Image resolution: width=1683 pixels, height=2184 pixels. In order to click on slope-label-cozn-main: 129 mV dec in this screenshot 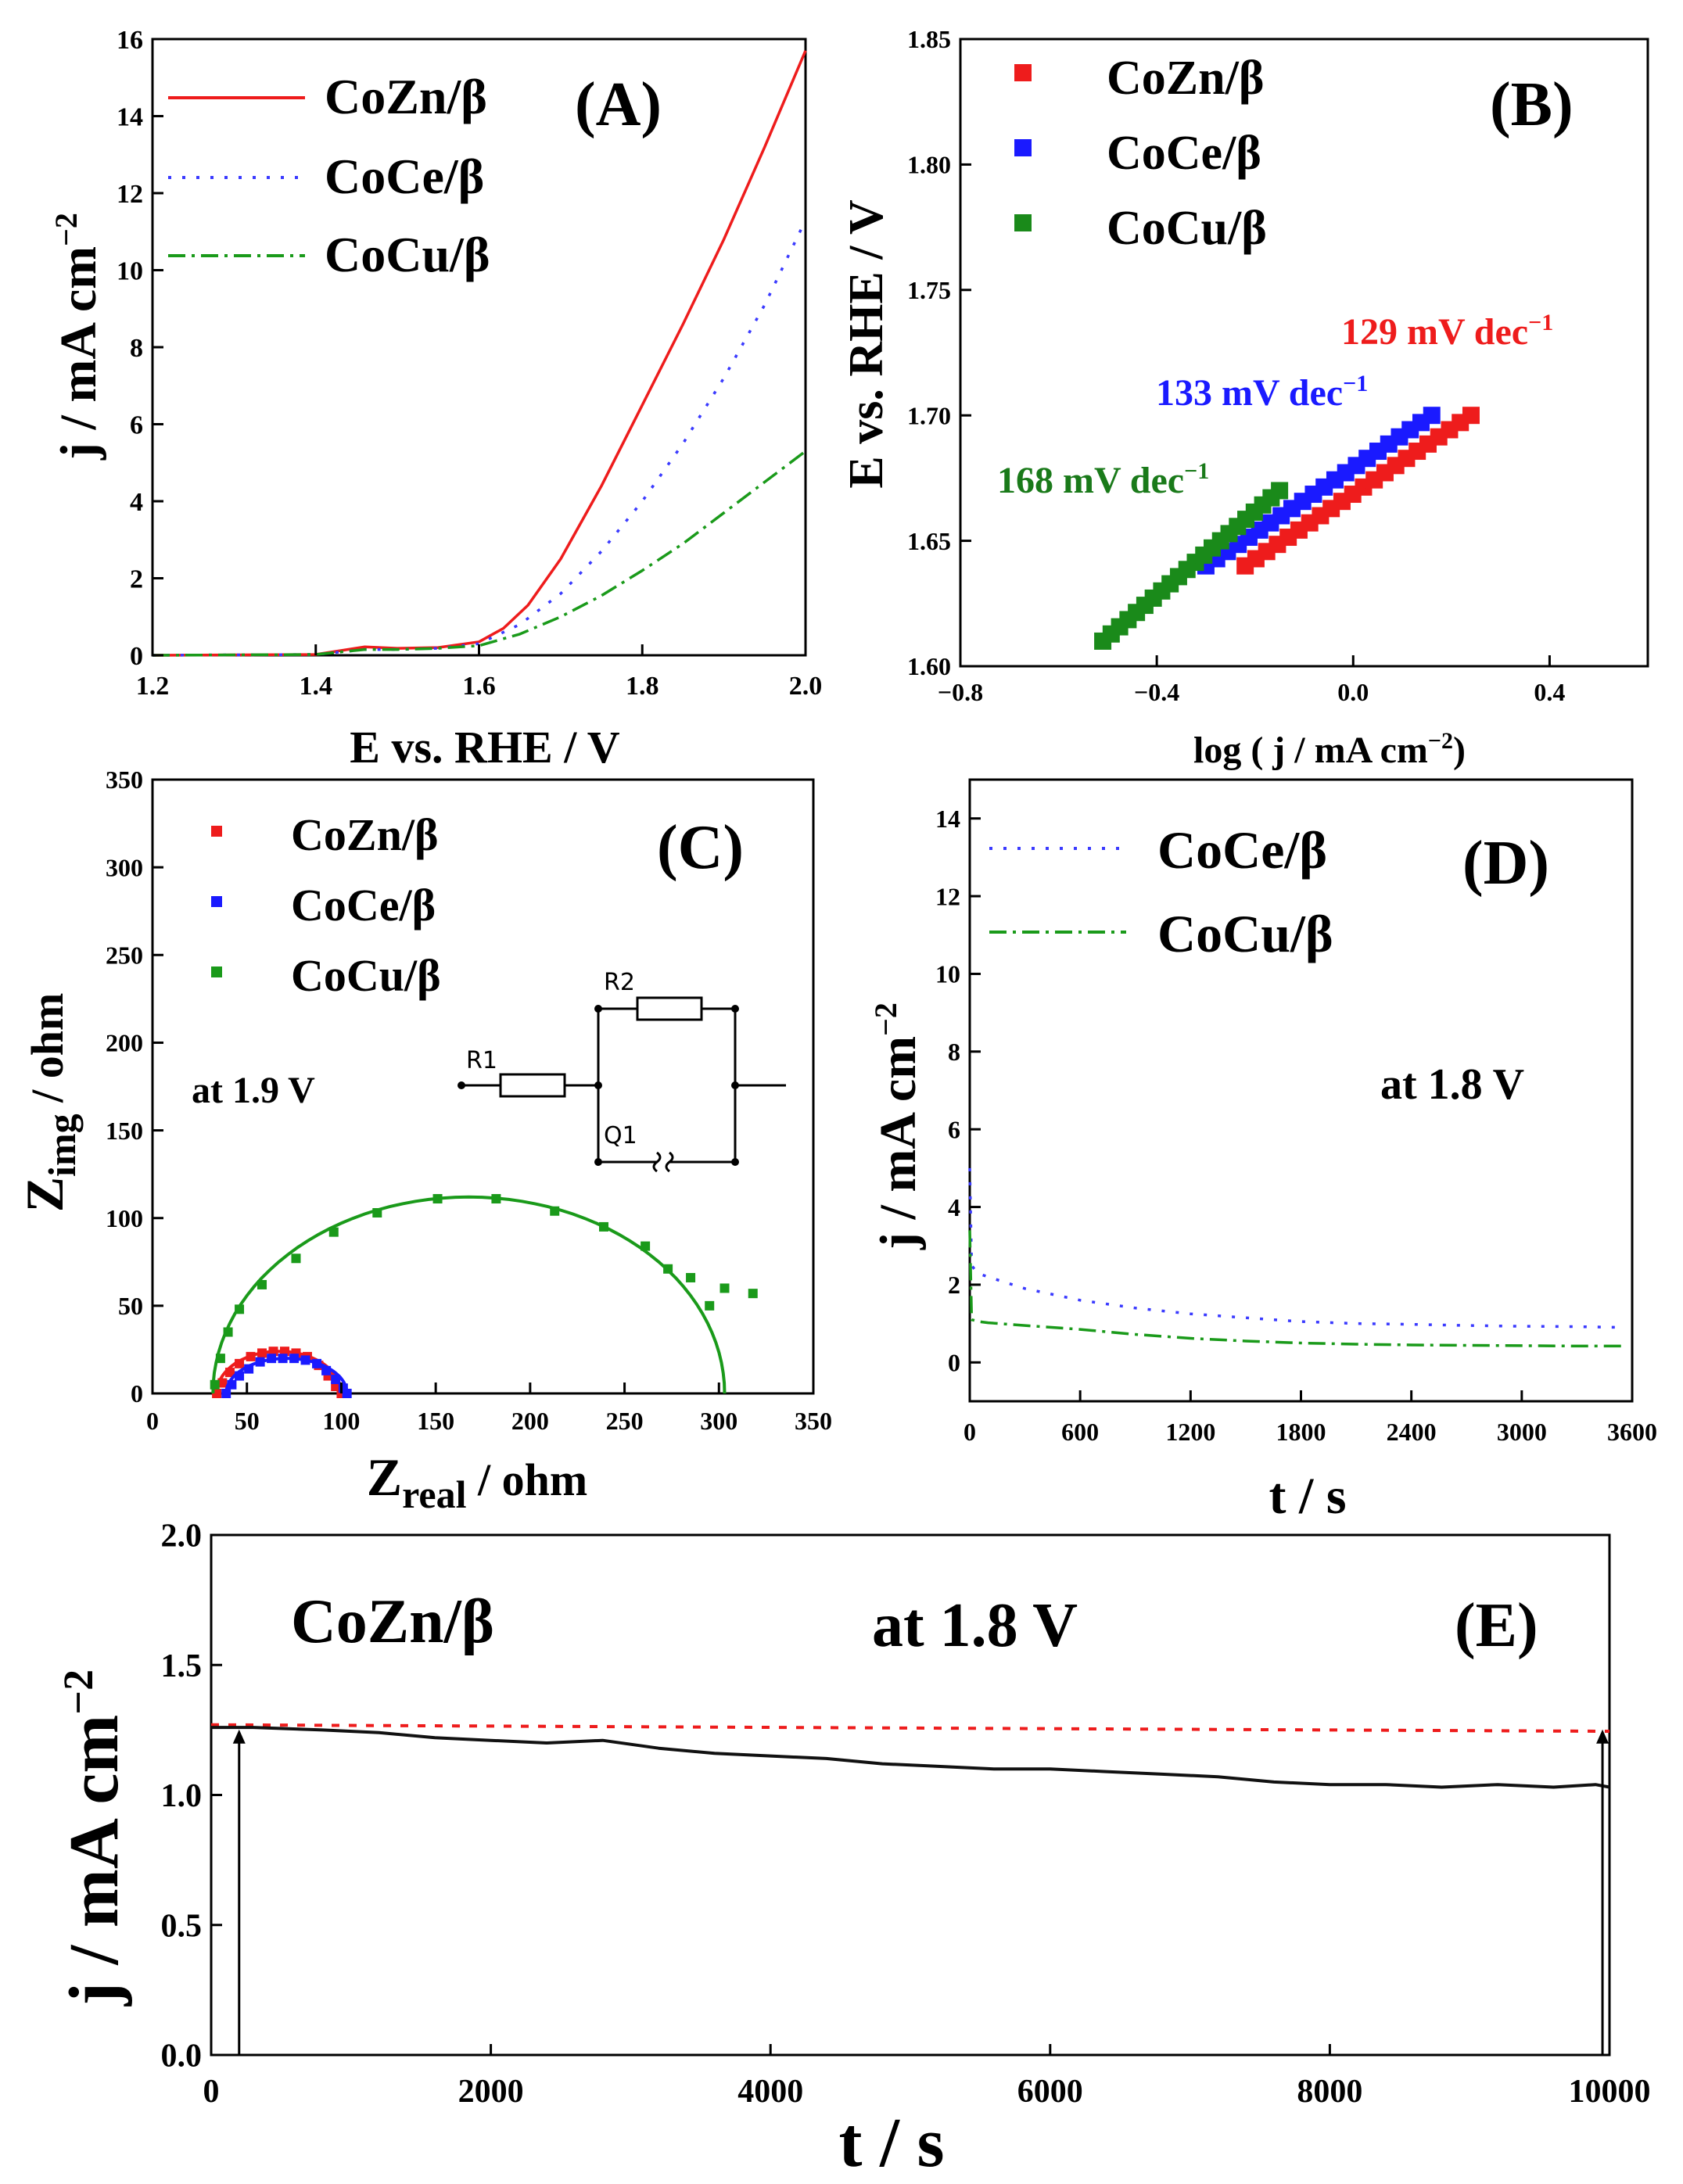, I will do `click(1434, 332)`.